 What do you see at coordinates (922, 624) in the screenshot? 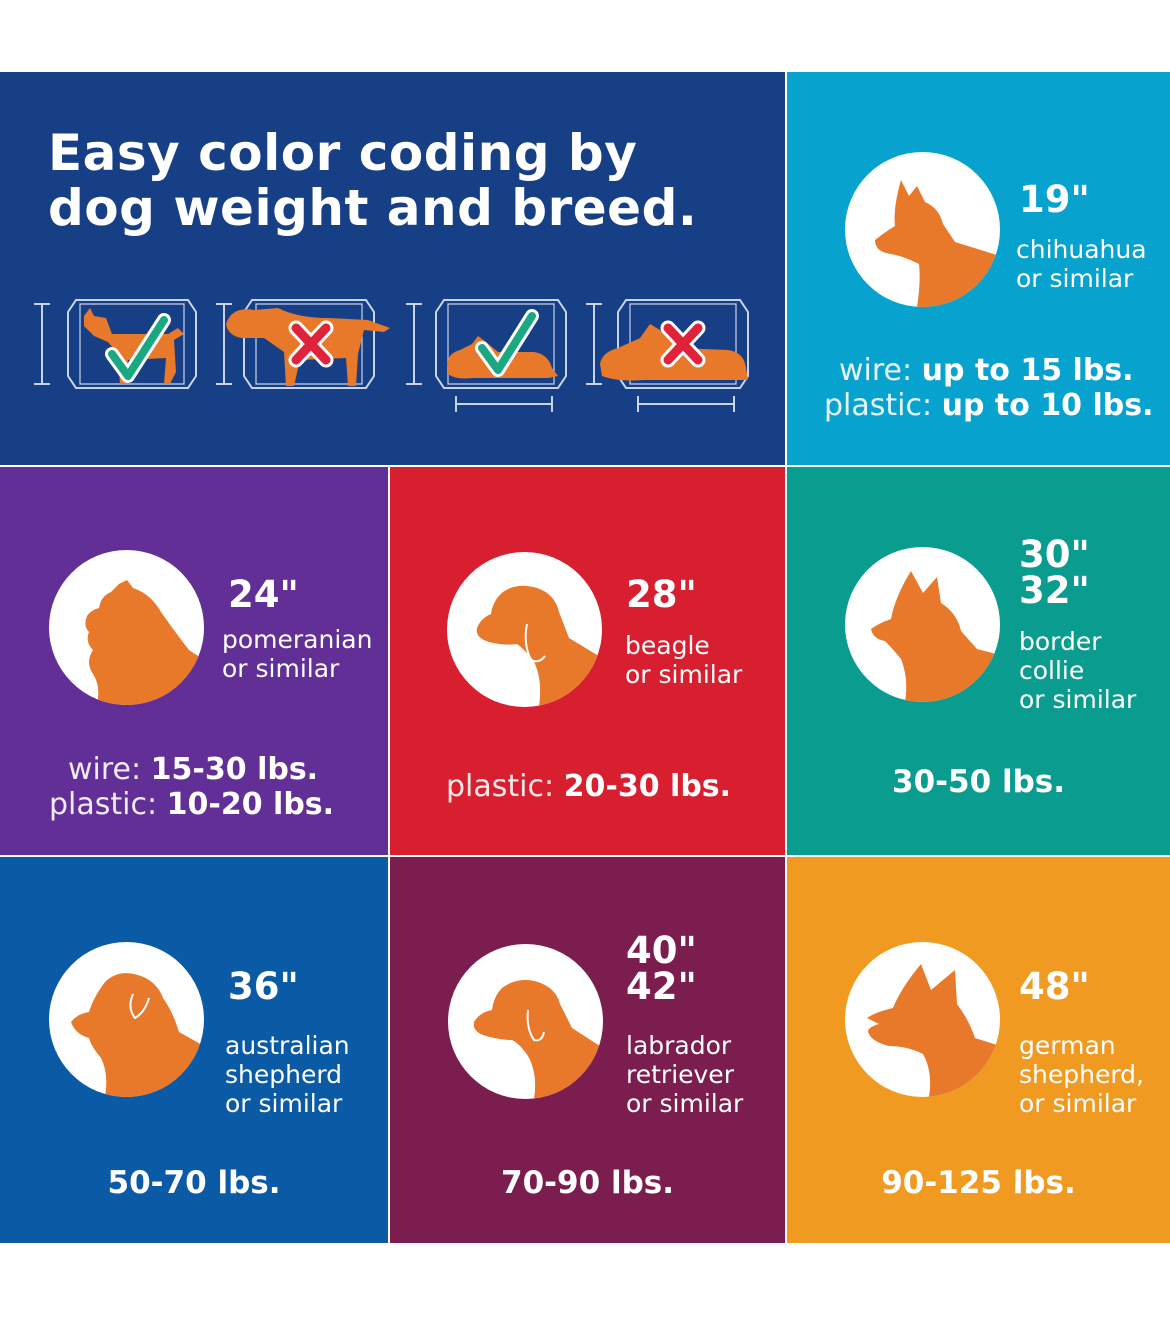
I see `border-collie-silhouette-icon` at bounding box center [922, 624].